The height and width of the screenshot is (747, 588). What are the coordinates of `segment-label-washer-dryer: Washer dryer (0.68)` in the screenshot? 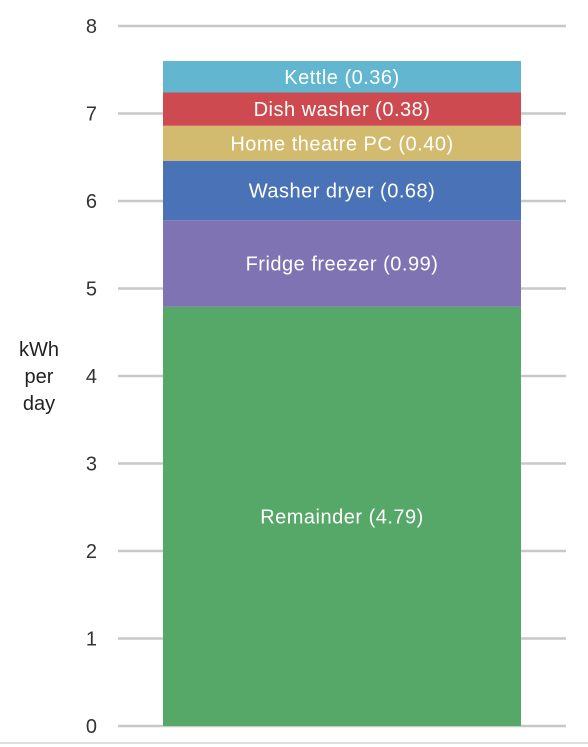 It's located at (342, 192).